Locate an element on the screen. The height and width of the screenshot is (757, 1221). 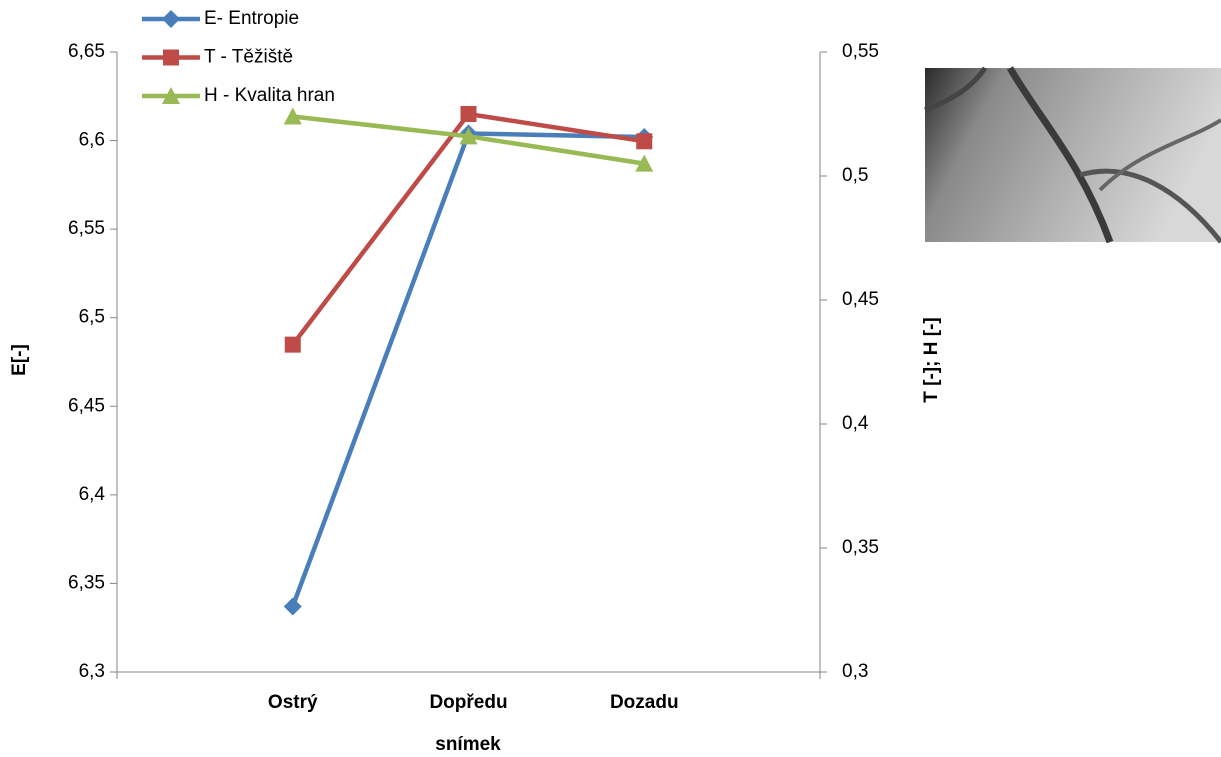
legend-label: T - Těžiště is located at coordinates (248, 57).